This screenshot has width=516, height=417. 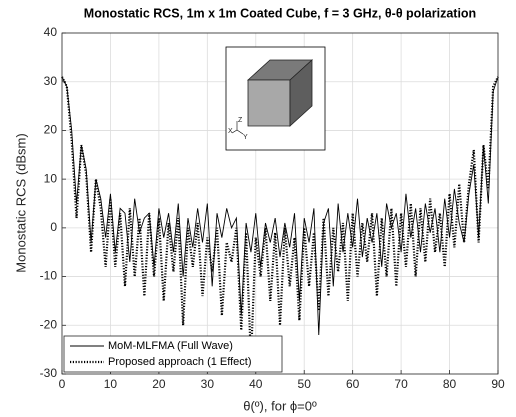 What do you see at coordinates (269, 103) in the screenshot?
I see `cube-front` at bounding box center [269, 103].